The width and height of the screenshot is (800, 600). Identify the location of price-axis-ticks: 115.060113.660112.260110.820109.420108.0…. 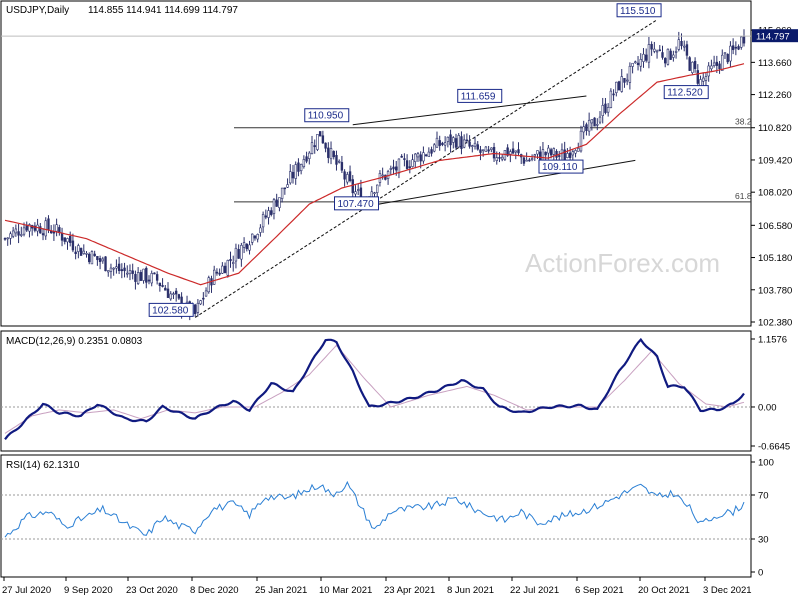
(771, 177).